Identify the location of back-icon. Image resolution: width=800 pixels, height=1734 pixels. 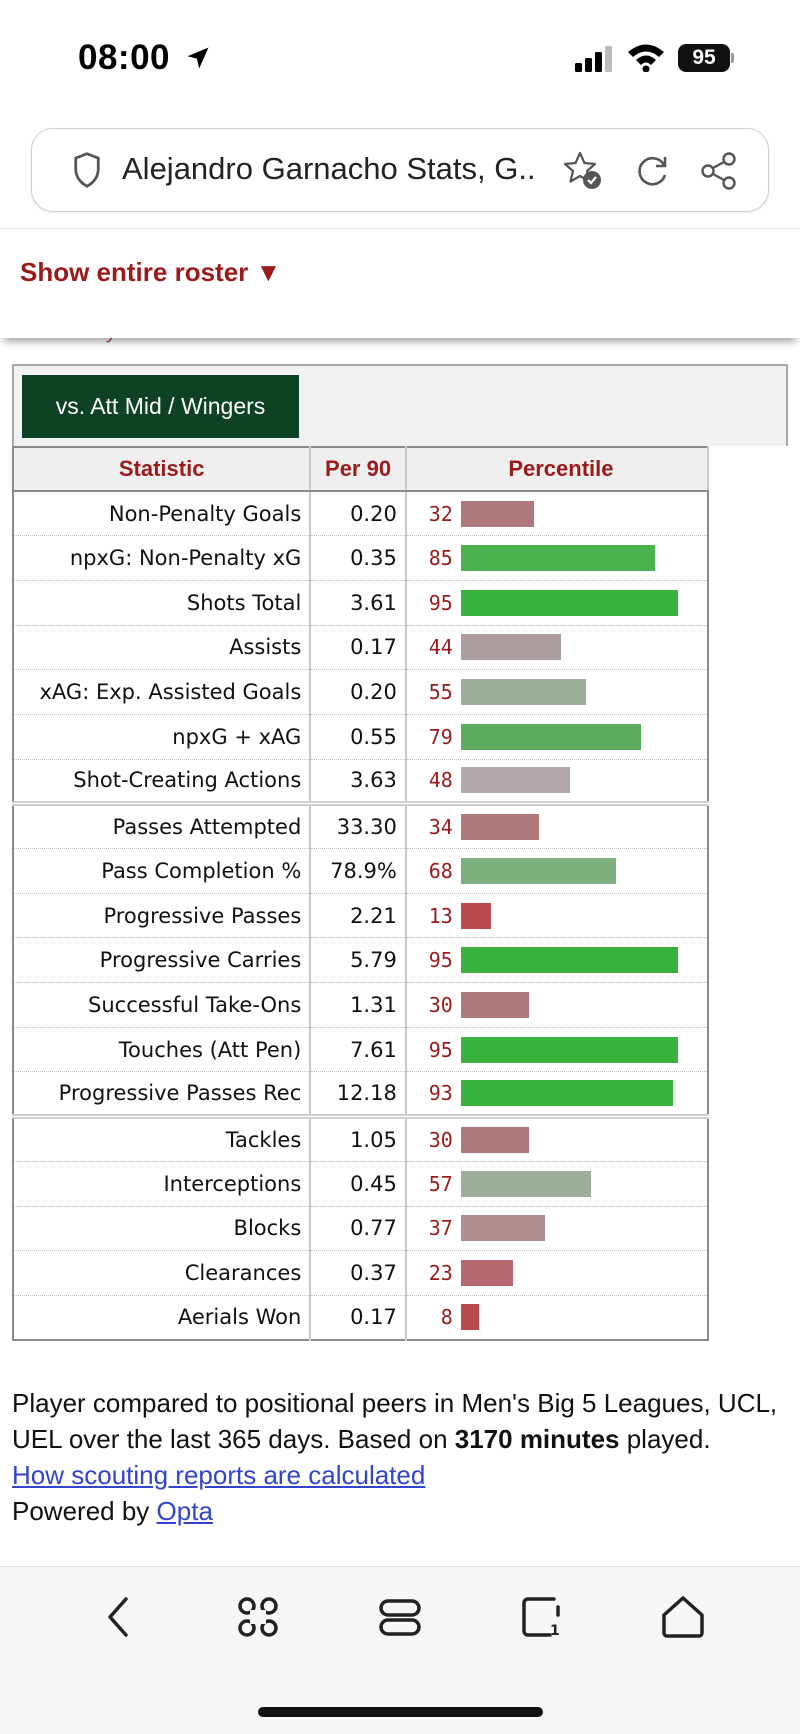
(118, 1617).